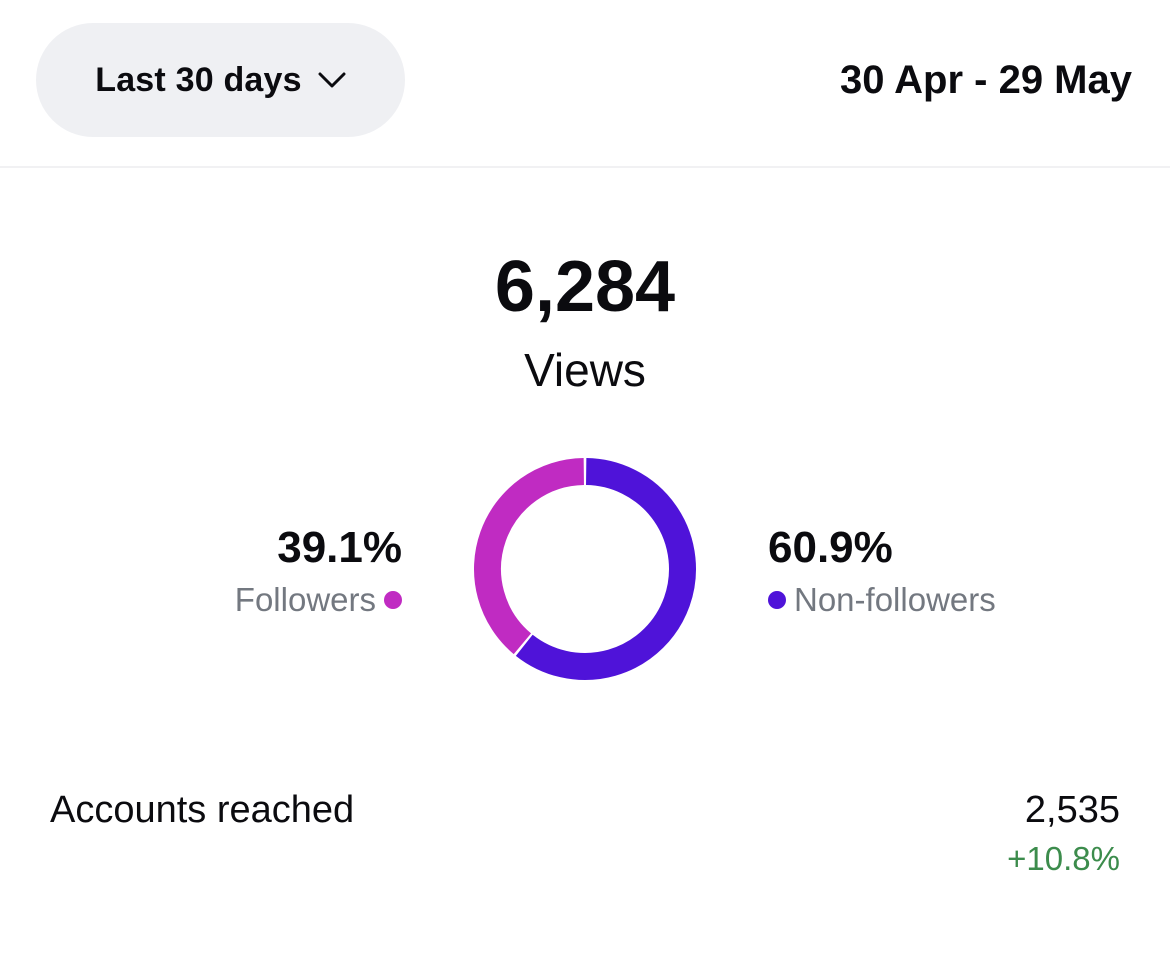 The image size is (1170, 957). I want to click on non-followers-dot-icon, so click(777, 600).